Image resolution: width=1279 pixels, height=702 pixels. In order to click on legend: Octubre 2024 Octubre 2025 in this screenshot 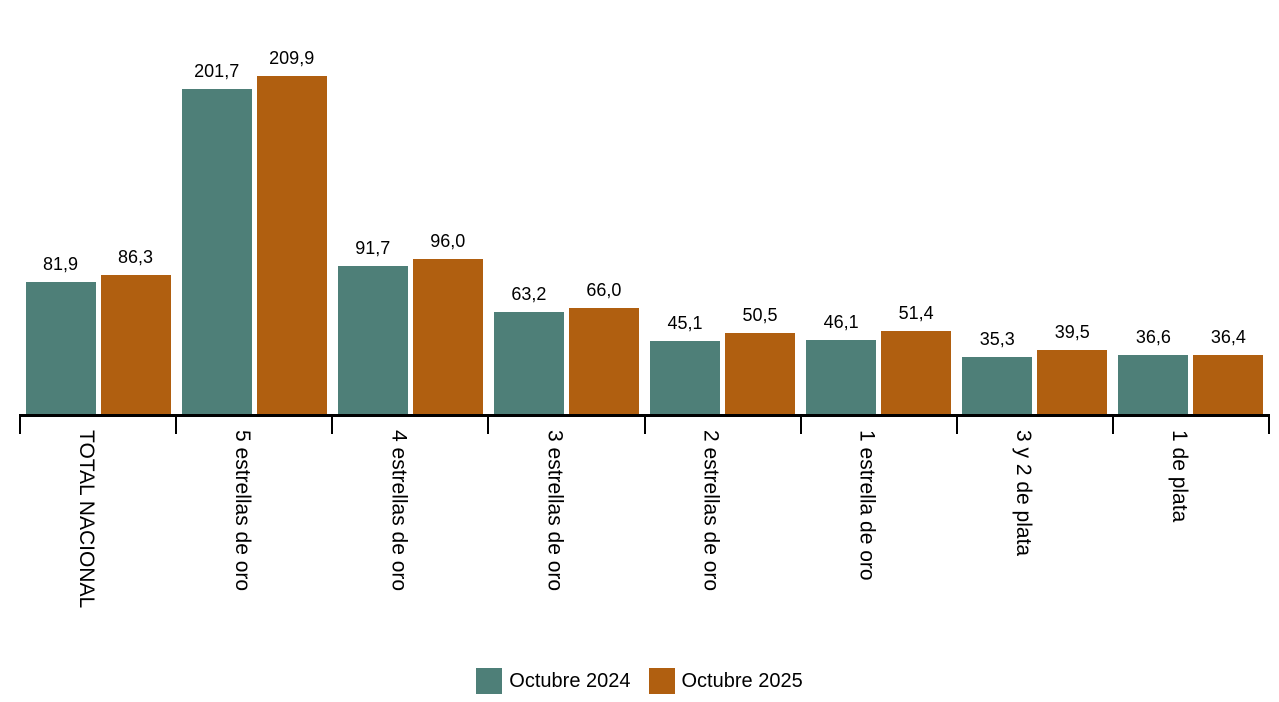, I will do `click(639, 681)`.